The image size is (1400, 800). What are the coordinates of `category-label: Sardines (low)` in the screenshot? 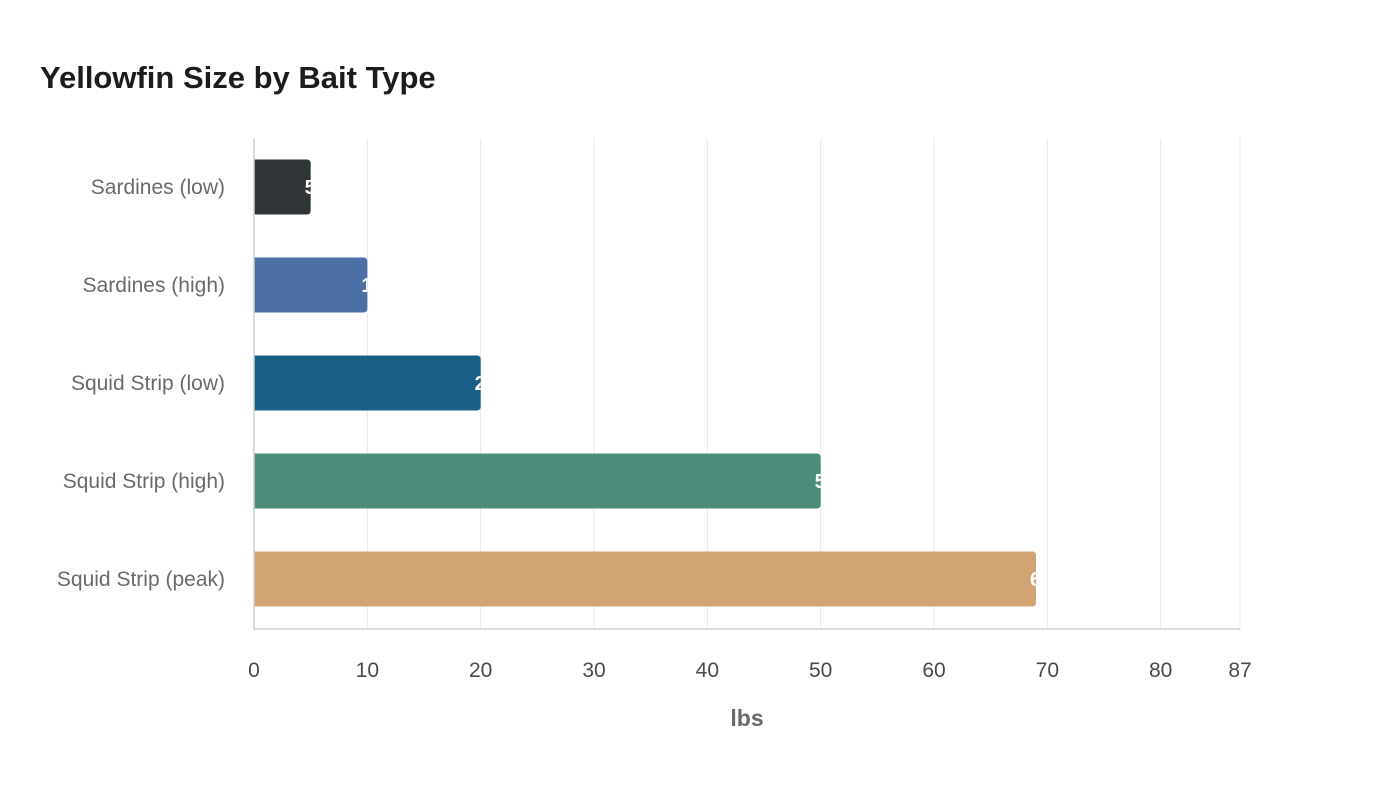 It's located at (158, 187).